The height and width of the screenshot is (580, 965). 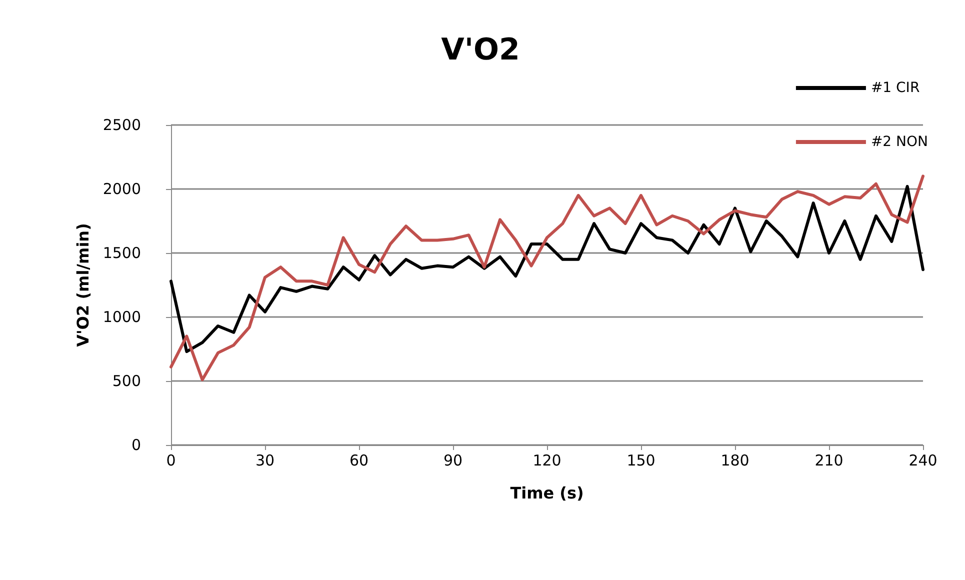 I want to click on x-tick-label: 150, so click(x=641, y=461).